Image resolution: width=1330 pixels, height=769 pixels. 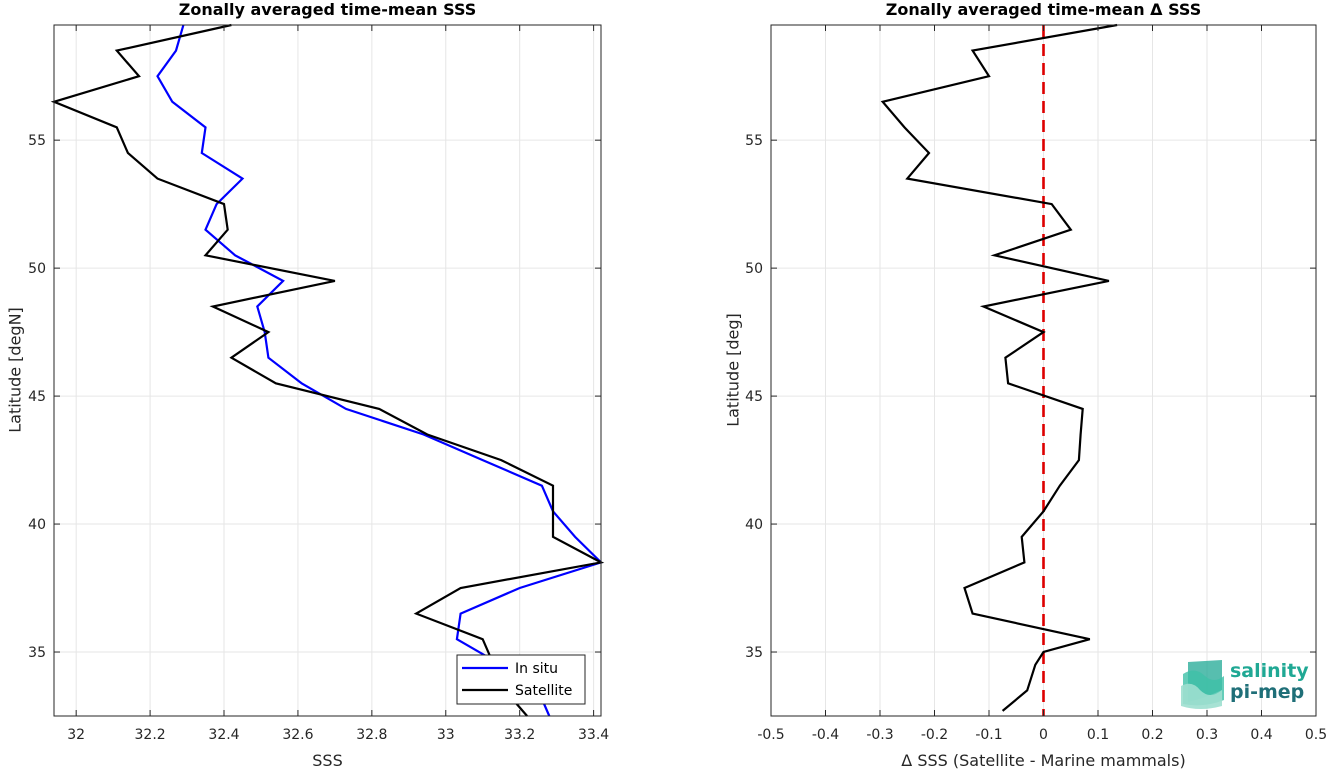 What do you see at coordinates (1043, 760) in the screenshot?
I see `right-x-axis-label: Δ SSS (Satellite - Marine mammals)` at bounding box center [1043, 760].